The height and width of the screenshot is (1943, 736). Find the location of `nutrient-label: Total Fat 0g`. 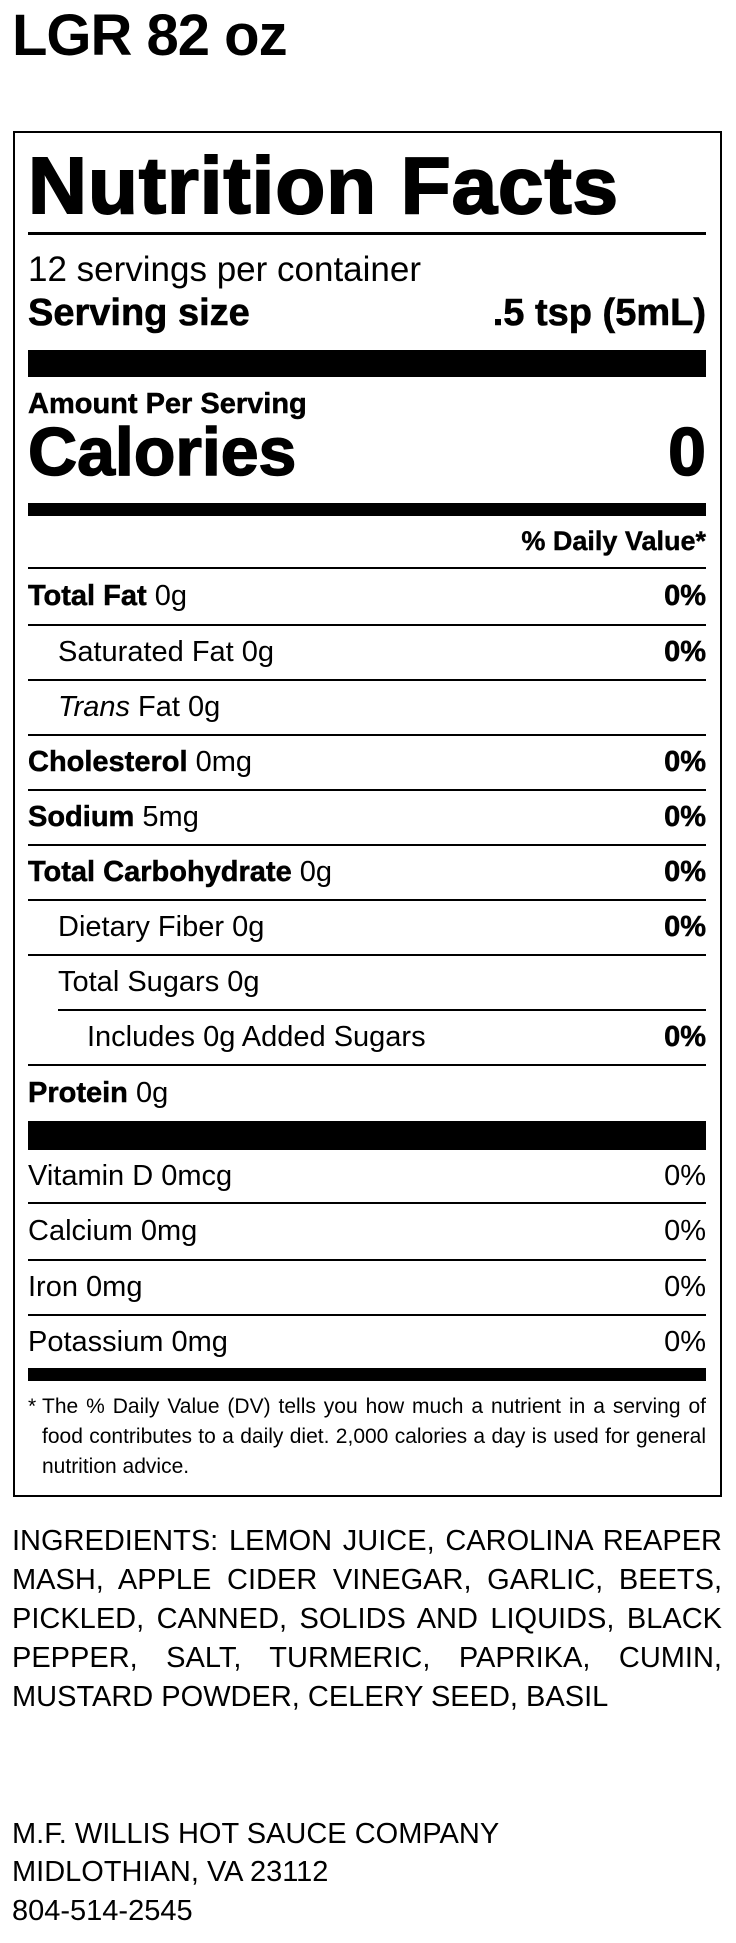

nutrient-label: Total Fat 0g is located at coordinates (107, 596).